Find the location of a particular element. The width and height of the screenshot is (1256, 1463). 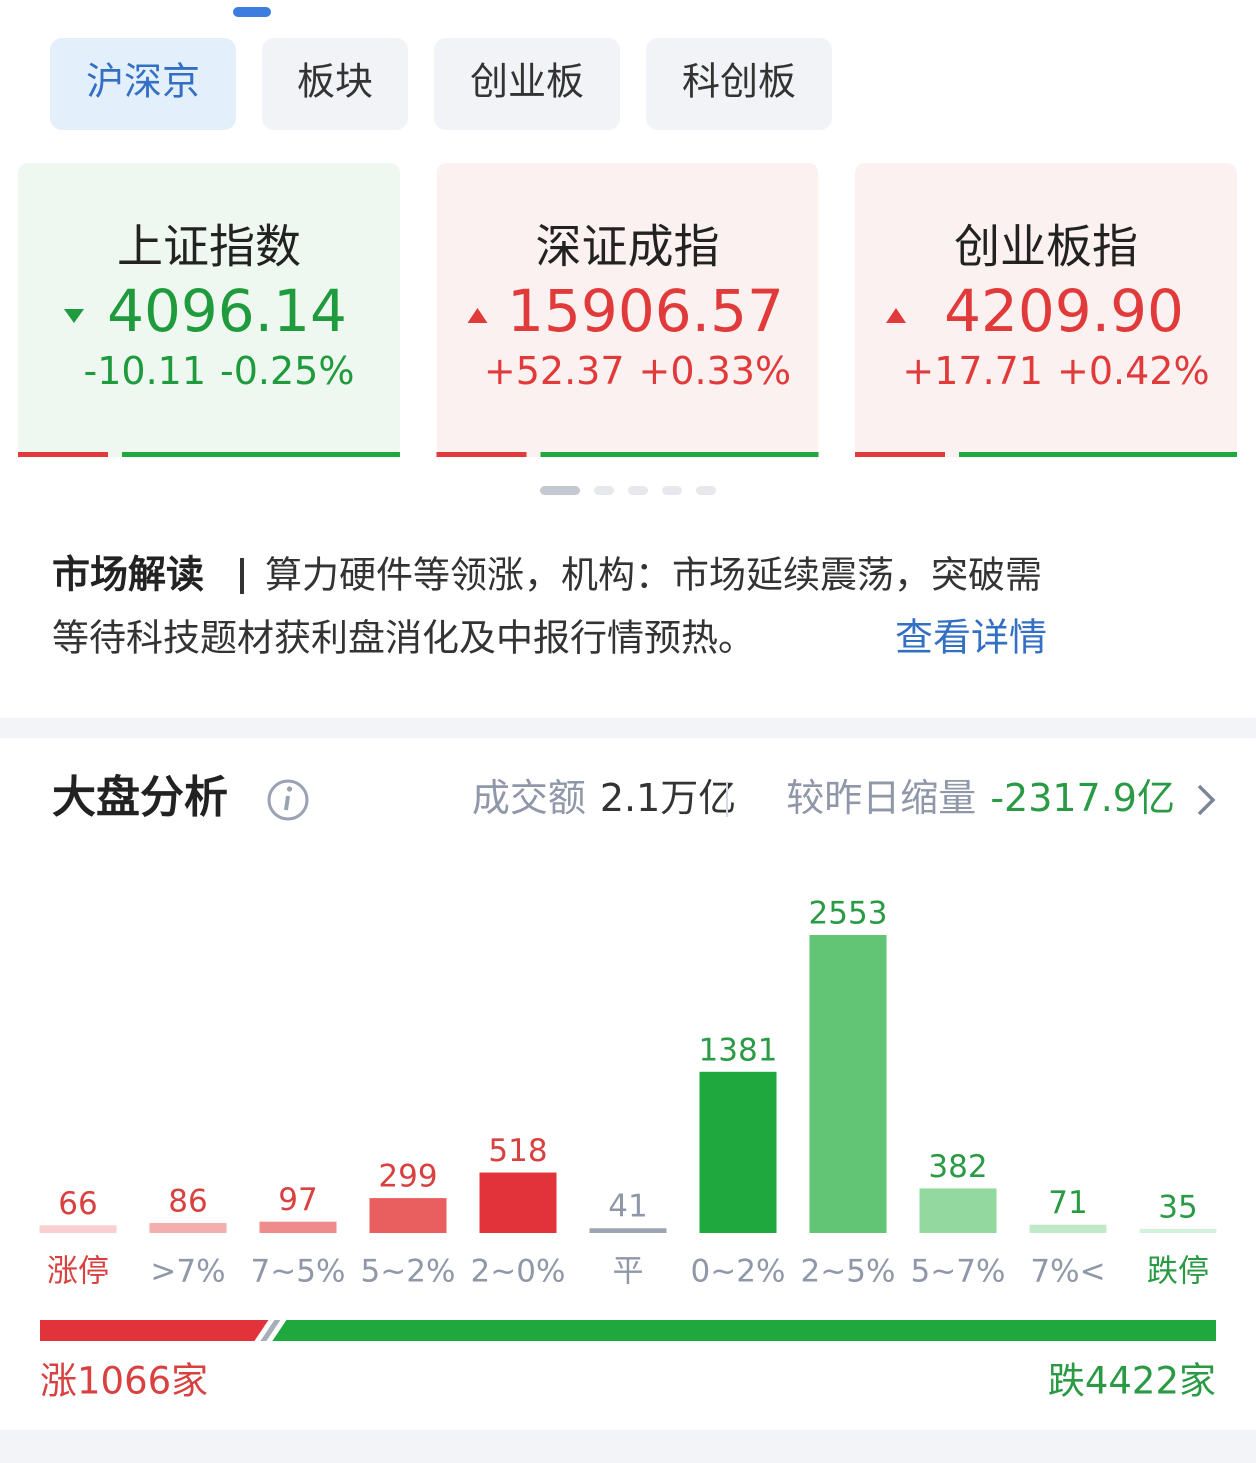

reading-label: 市场解读 is located at coordinates (128, 575).